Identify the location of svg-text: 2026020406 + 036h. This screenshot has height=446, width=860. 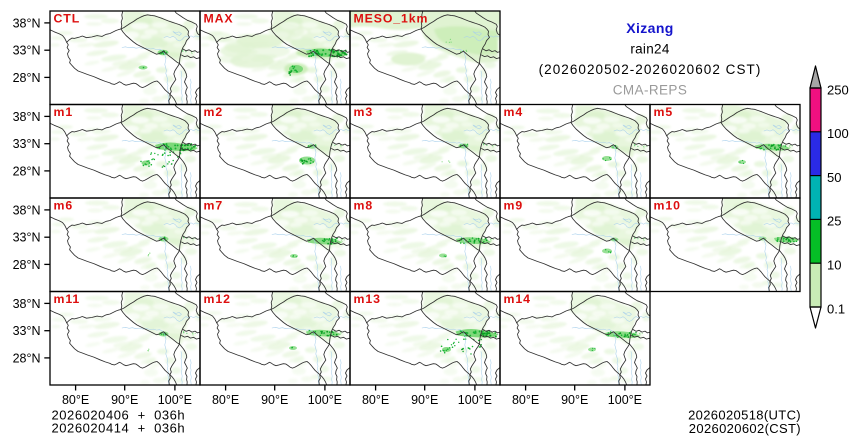
(119, 415).